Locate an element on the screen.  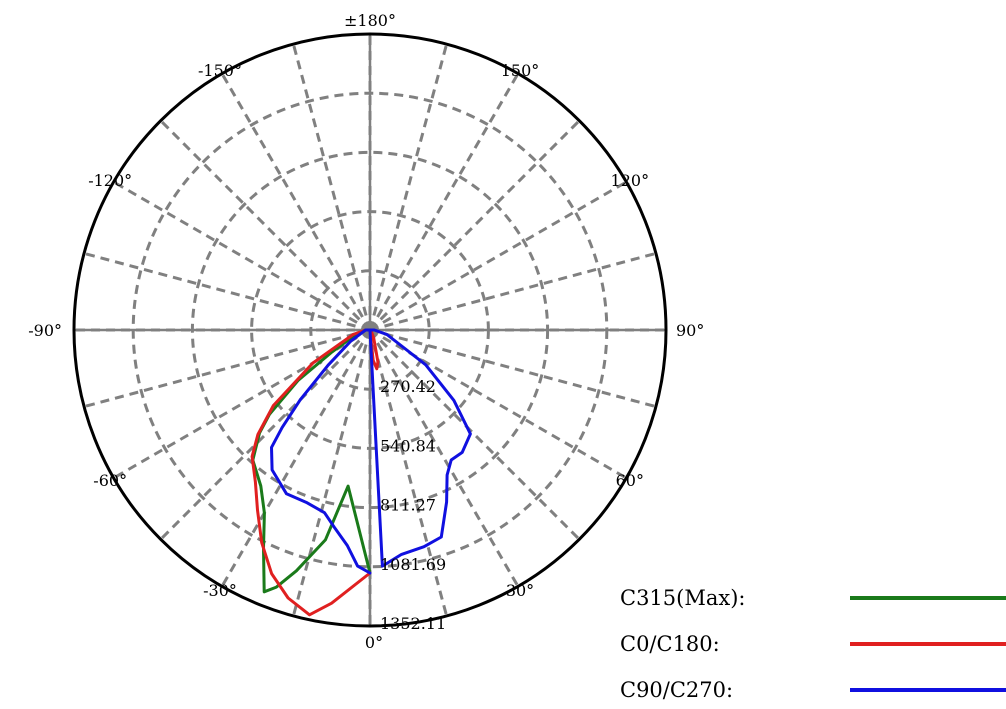
angle-label-7: -30° is located at coordinates (220, 590).